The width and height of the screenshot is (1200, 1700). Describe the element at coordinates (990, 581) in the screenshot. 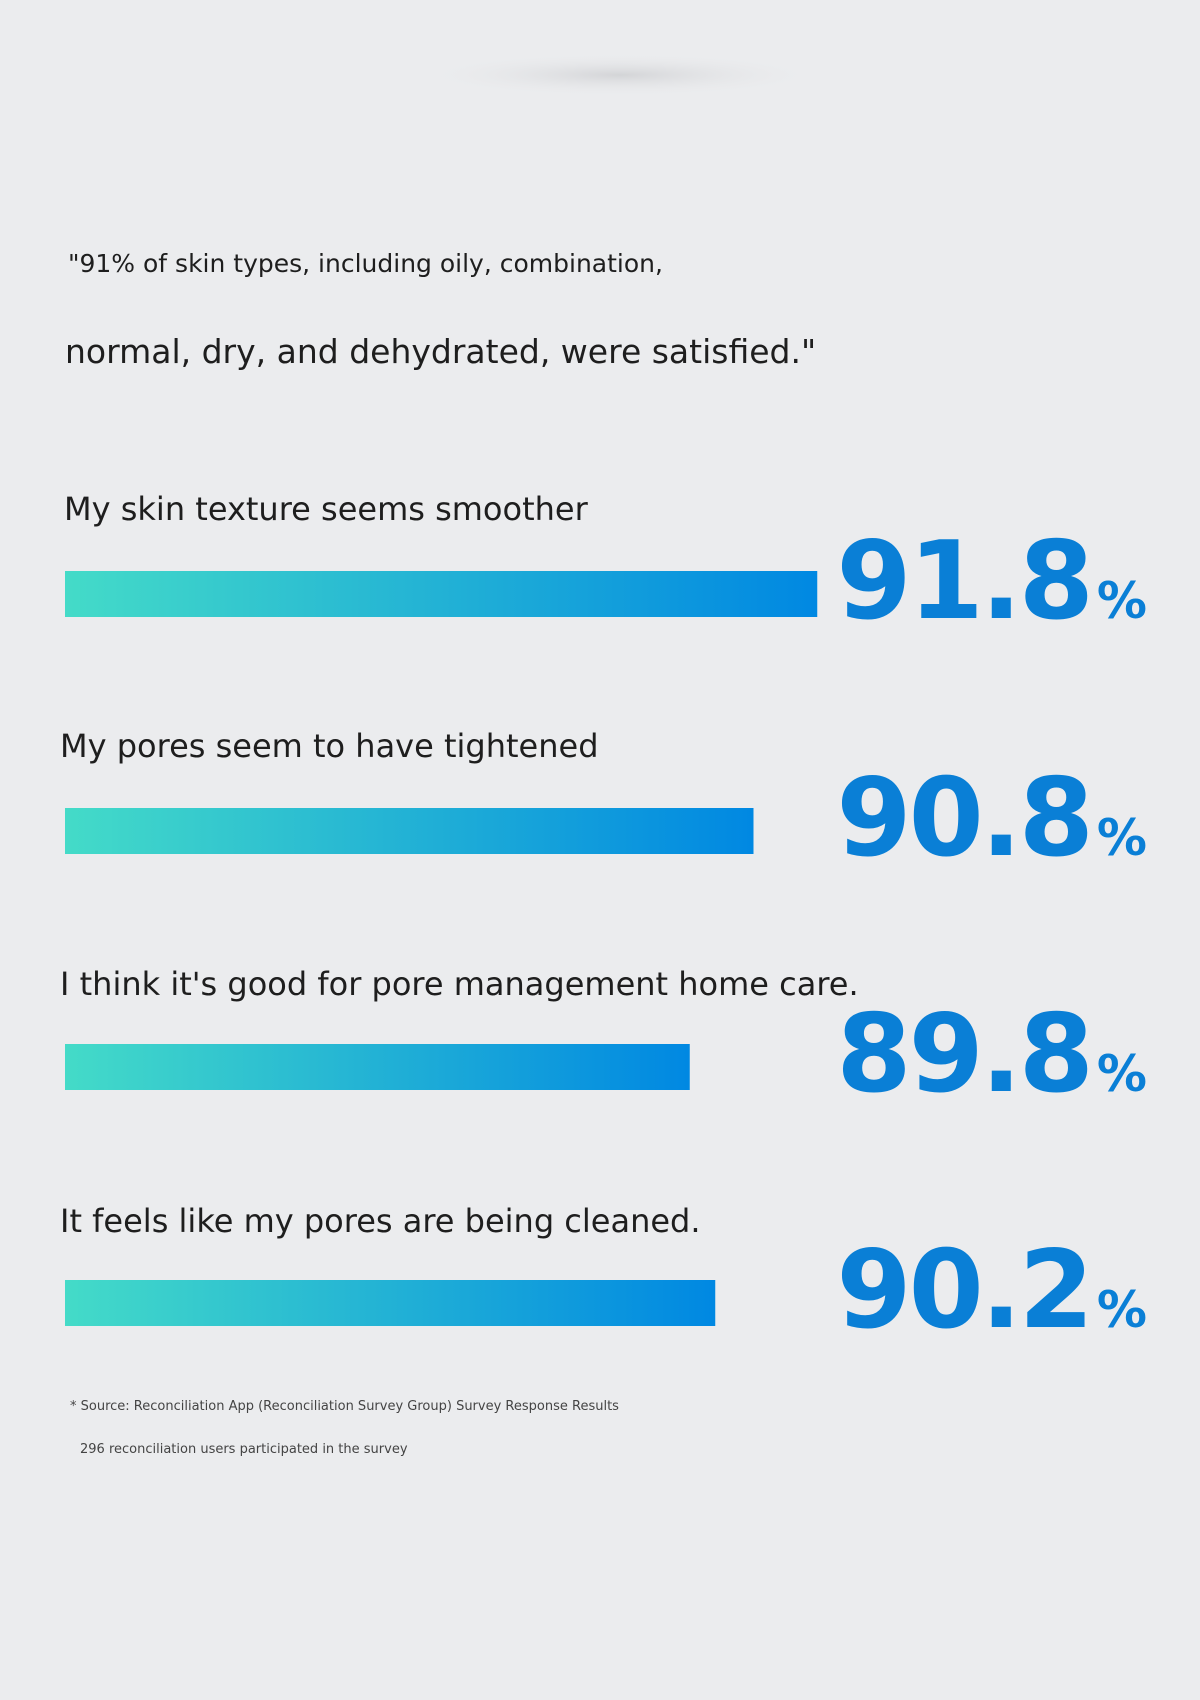

I see `value-label: 91.8%` at that location.